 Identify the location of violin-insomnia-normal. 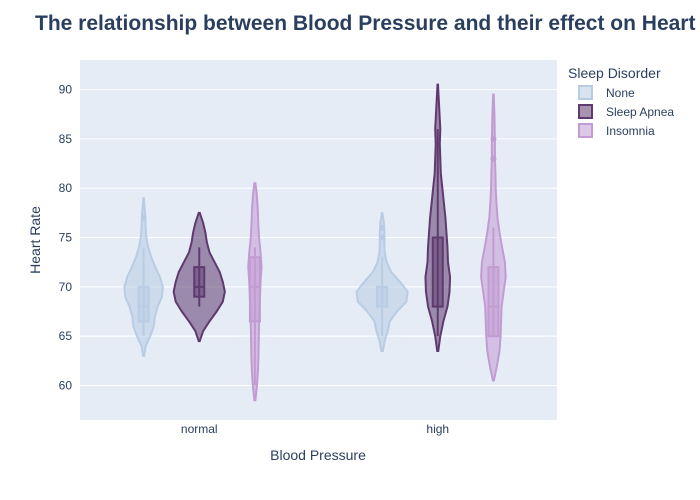
(255, 292).